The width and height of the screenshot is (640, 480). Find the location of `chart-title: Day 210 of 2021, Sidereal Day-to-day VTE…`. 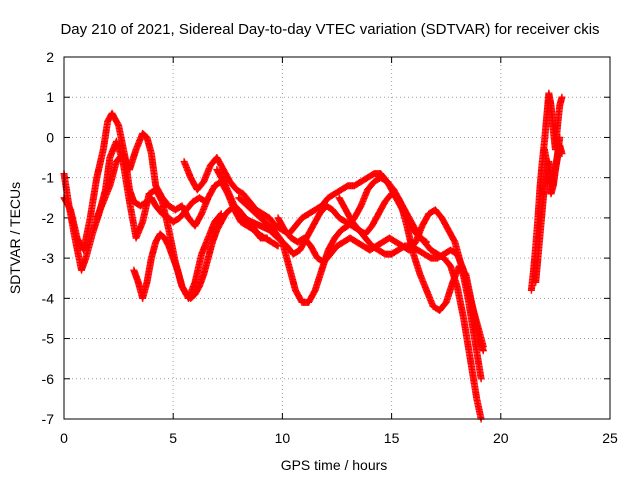

chart-title: Day 210 of 2021, Sidereal Day-to-day VTE… is located at coordinates (329, 29).